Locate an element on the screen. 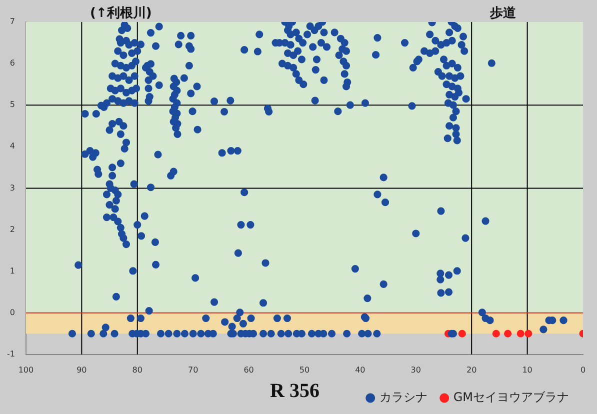 This screenshot has width=597, height=414. y-tick-label: -1 is located at coordinates (10, 353).